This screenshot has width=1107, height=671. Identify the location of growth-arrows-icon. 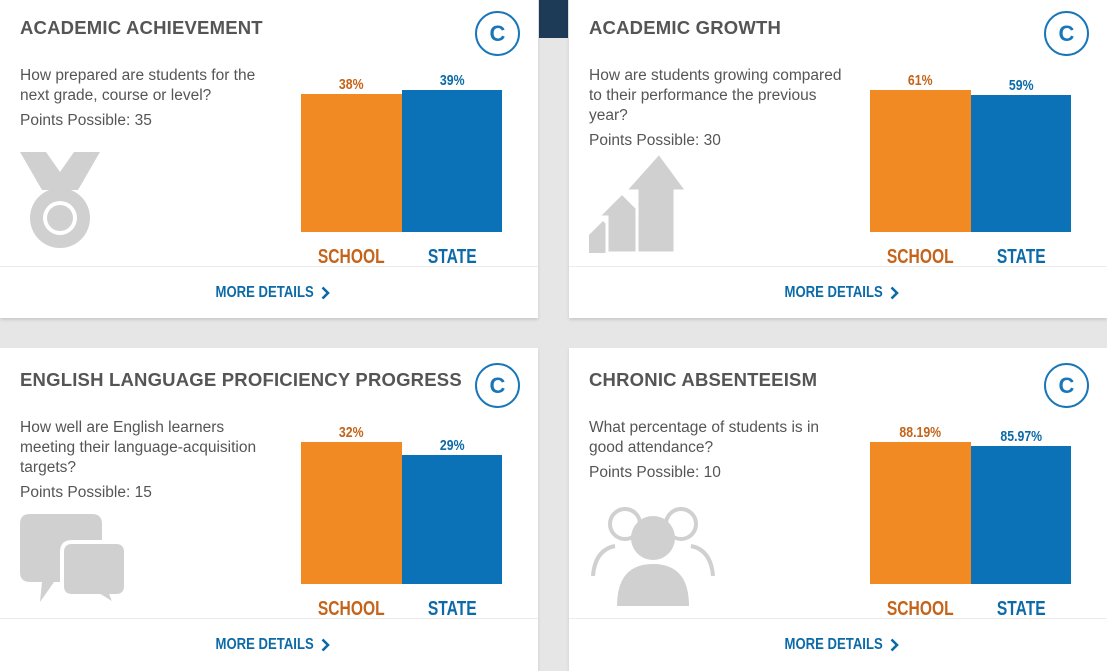
(638, 203).